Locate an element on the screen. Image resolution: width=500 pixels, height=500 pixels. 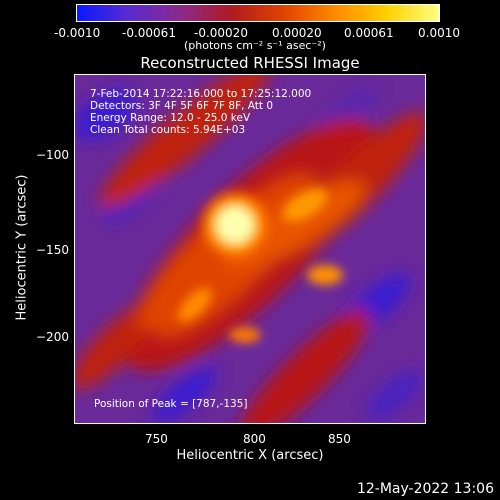
colorbar is located at coordinates (258, 13).